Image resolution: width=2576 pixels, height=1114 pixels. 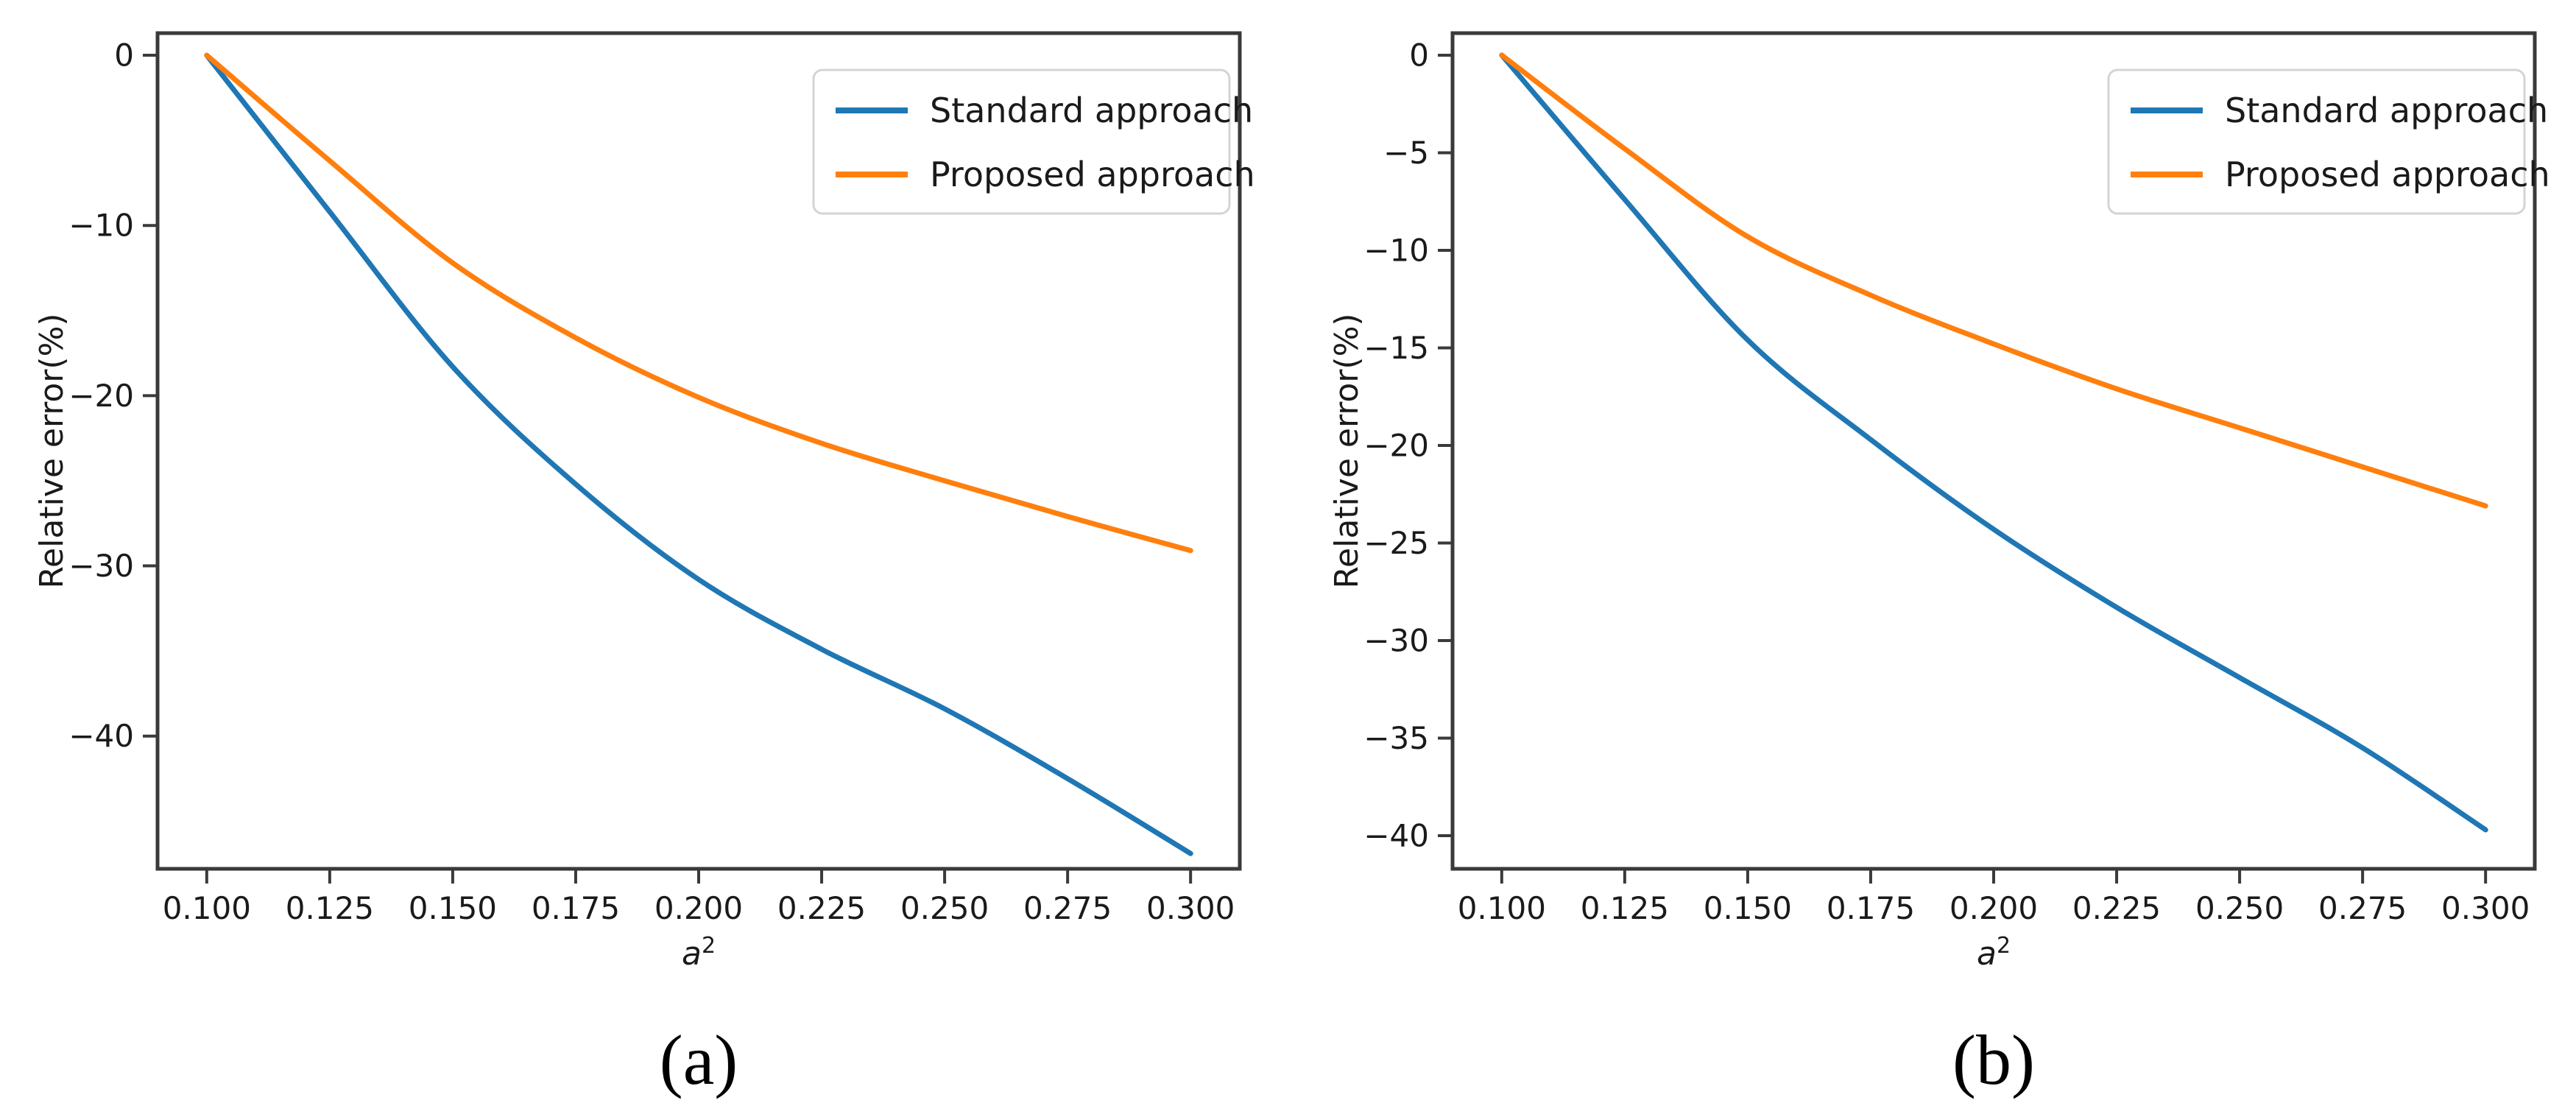 What do you see at coordinates (1993, 1059) in the screenshot?
I see `caption-b: (b)` at bounding box center [1993, 1059].